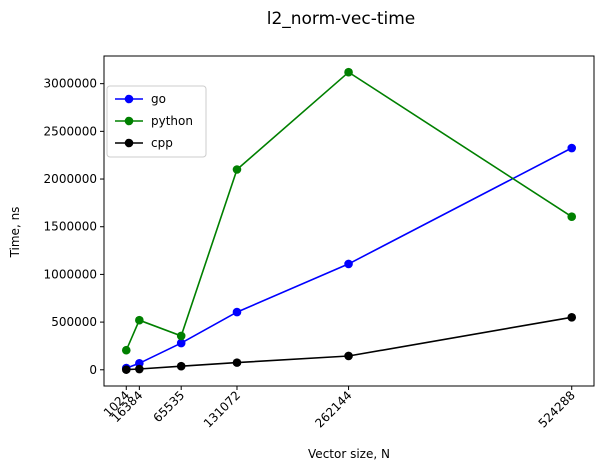  Describe the element at coordinates (70, 179) in the screenshot. I see `y-tick-label: 2000000` at that location.